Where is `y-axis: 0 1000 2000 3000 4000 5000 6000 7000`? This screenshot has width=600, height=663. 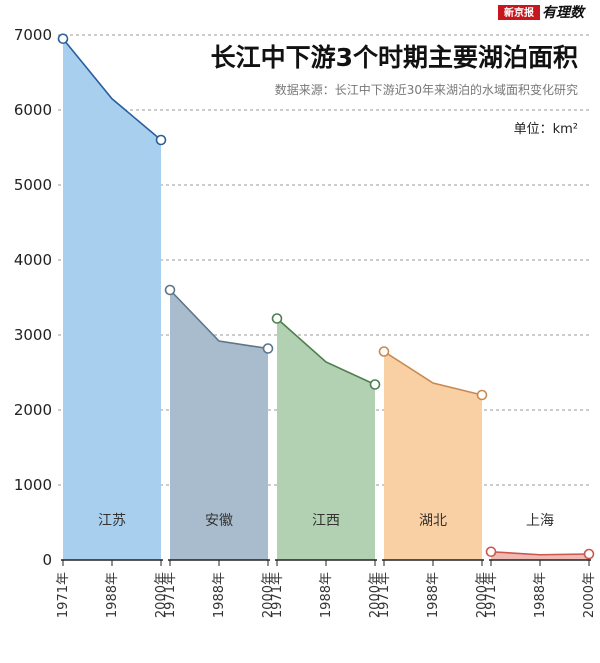 y-axis: 0 1000 2000 3000 4000 5000 6000 7000 is located at coordinates (33, 297).